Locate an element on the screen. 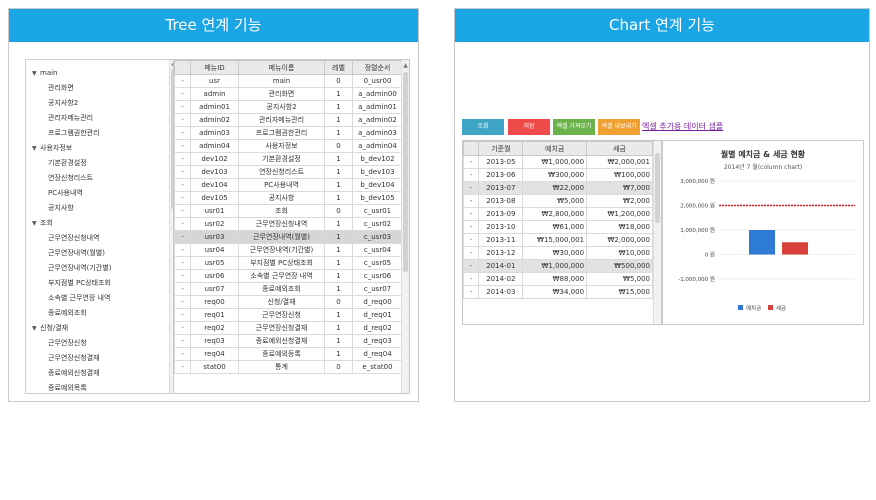 Image resolution: width=876 pixels, height=500 pixels. table-row: - usr01 조회 0 c_usr01 is located at coordinates (288, 211).